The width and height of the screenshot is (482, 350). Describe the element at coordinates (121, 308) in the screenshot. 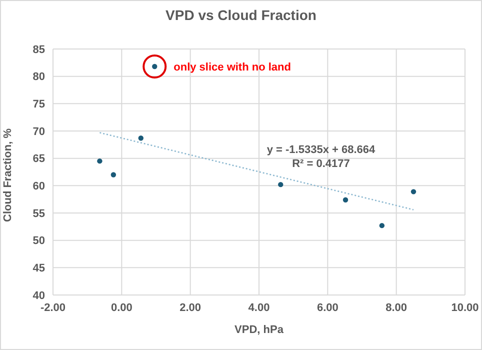

I see `x-tick-label: 0.00` at that location.